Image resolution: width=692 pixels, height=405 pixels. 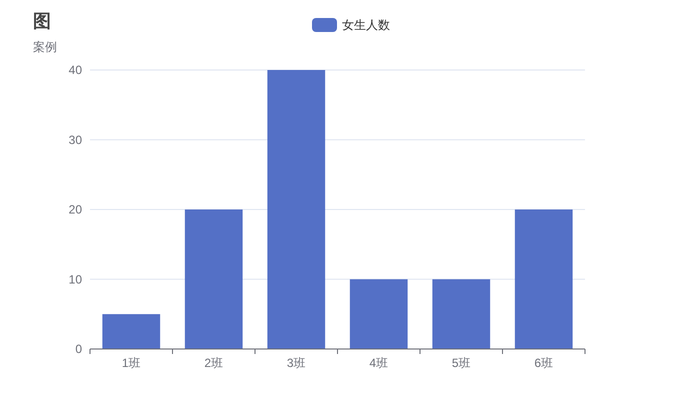 What do you see at coordinates (75, 139) in the screenshot?
I see `y-tick-label: 30` at bounding box center [75, 139].